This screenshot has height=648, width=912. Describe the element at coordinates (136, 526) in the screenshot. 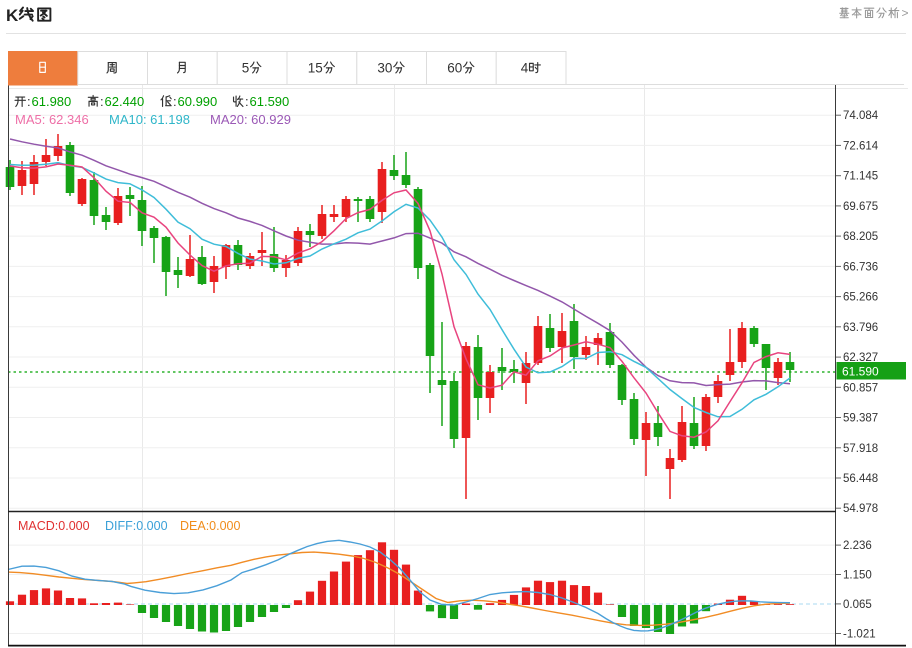

I see `svg-text: DIFF:0.000` at that location.